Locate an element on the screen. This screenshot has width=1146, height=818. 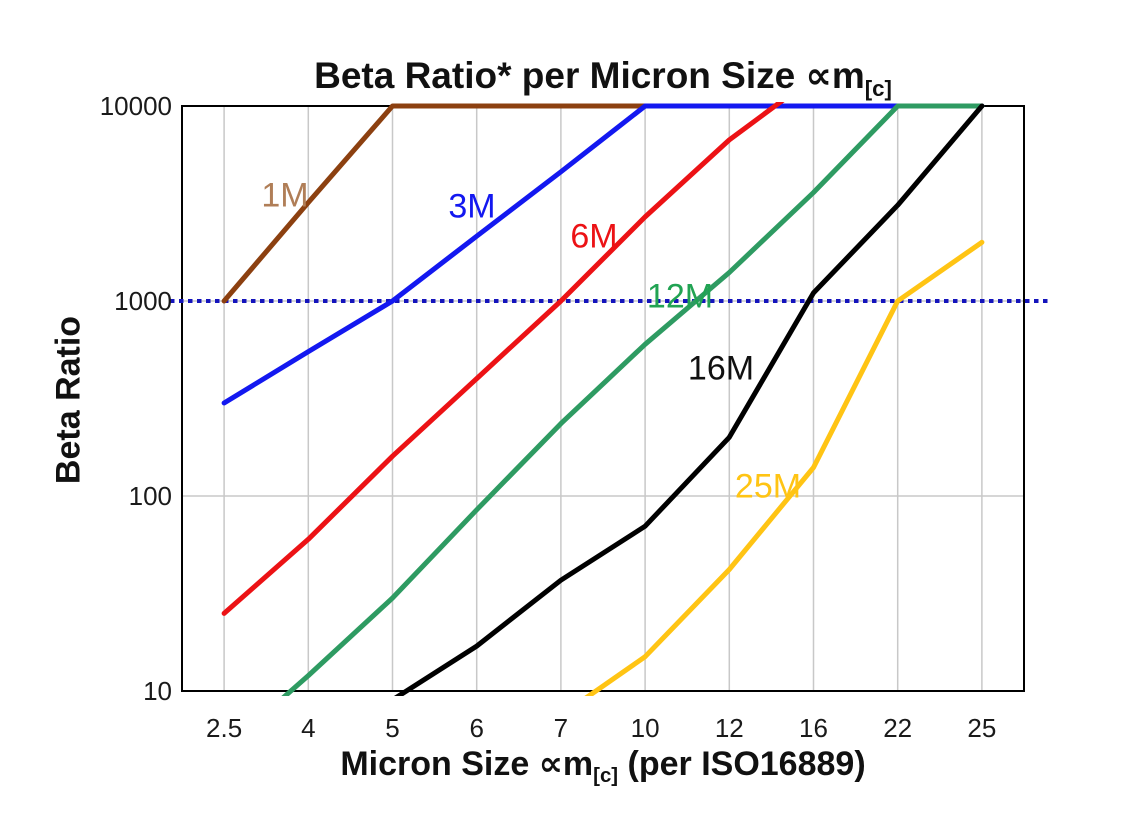
x-tick-label-10: 10 is located at coordinates (645, 728).